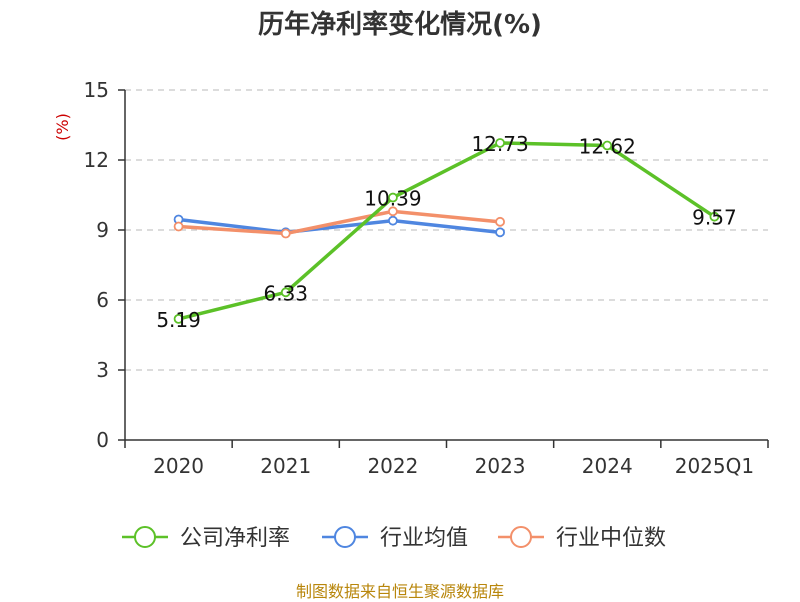 The height and width of the screenshot is (602, 800). Describe the element at coordinates (392, 466) in the screenshot. I see `x-tick-label: 2022` at that location.